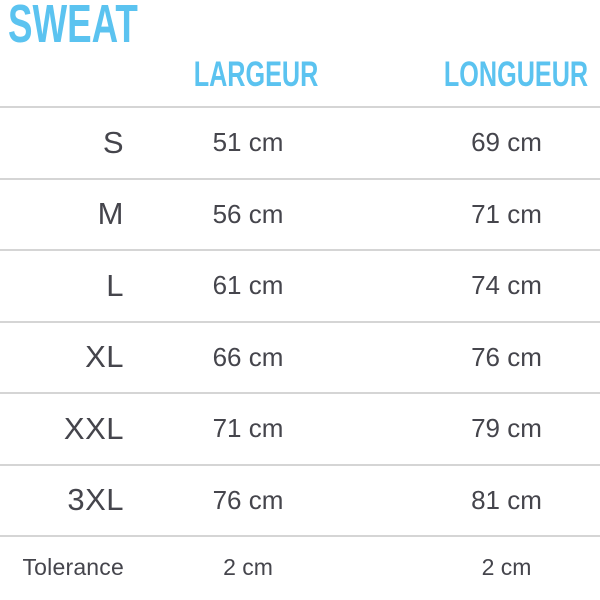  What do you see at coordinates (516, 74) in the screenshot?
I see `column-header-longueur: LONGUEUR` at bounding box center [516, 74].